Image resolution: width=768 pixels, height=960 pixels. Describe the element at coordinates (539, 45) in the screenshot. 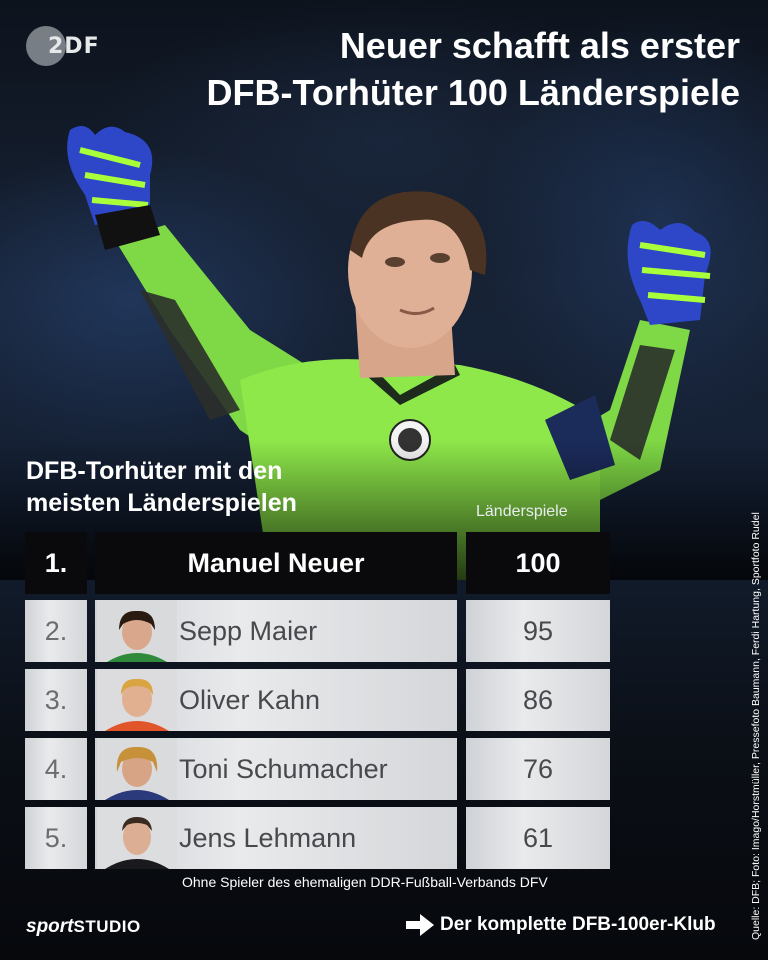

I see `headline-line-1: Neuer schafft als erster` at that location.